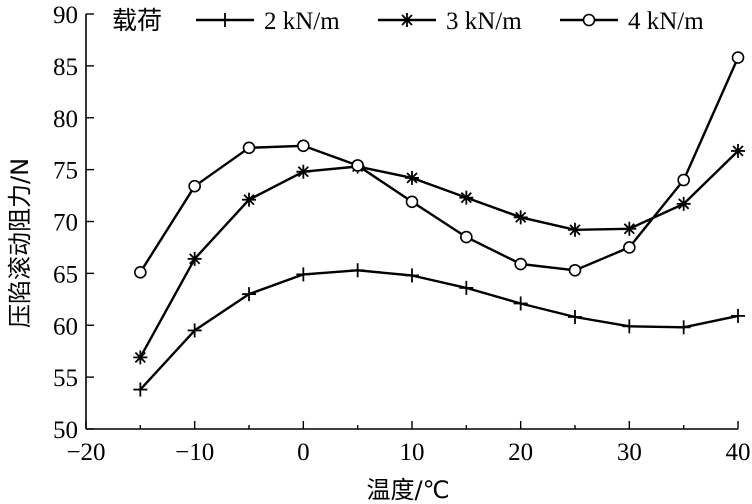  Describe the element at coordinates (412, 452) in the screenshot. I see `x-tick-label: 10` at that location.